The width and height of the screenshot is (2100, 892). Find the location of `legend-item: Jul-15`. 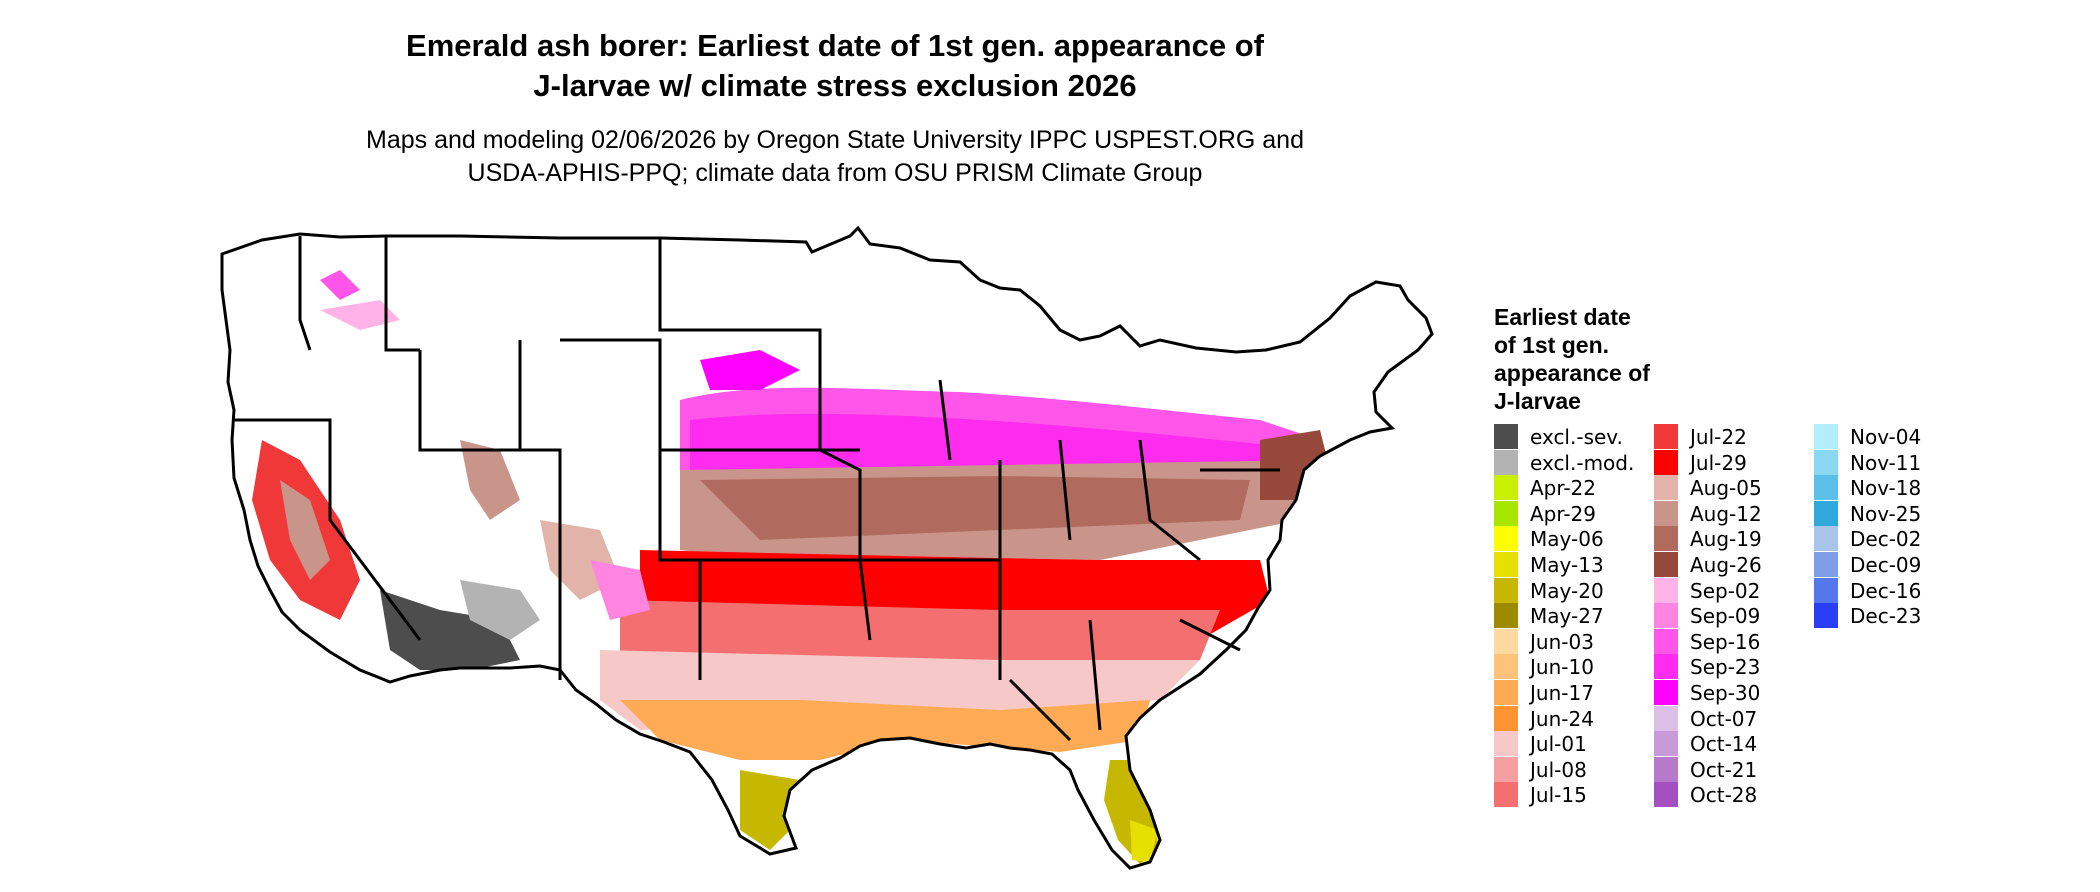

legend-item: Jul-15 is located at coordinates (1579, 795).